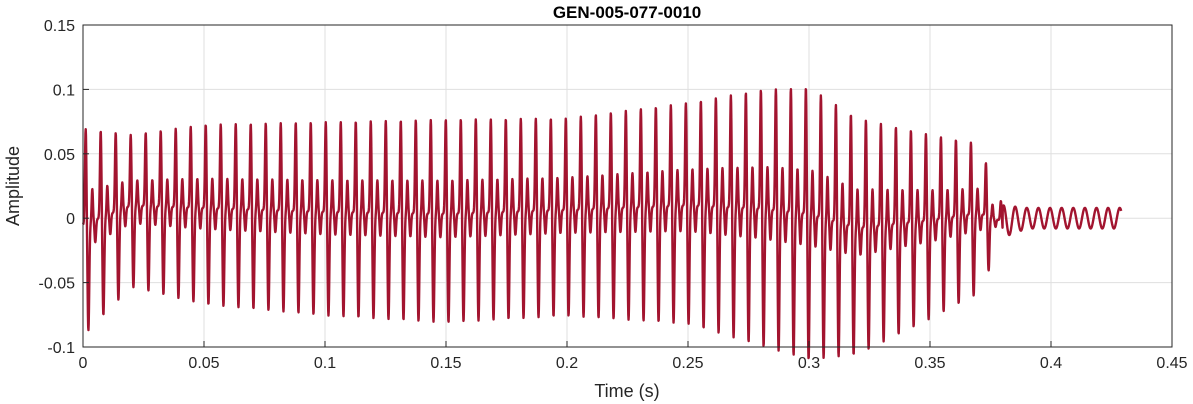 Image resolution: width=1193 pixels, height=404 pixels. Describe the element at coordinates (70, 219) in the screenshot. I see `y-tick-label: 0` at that location.